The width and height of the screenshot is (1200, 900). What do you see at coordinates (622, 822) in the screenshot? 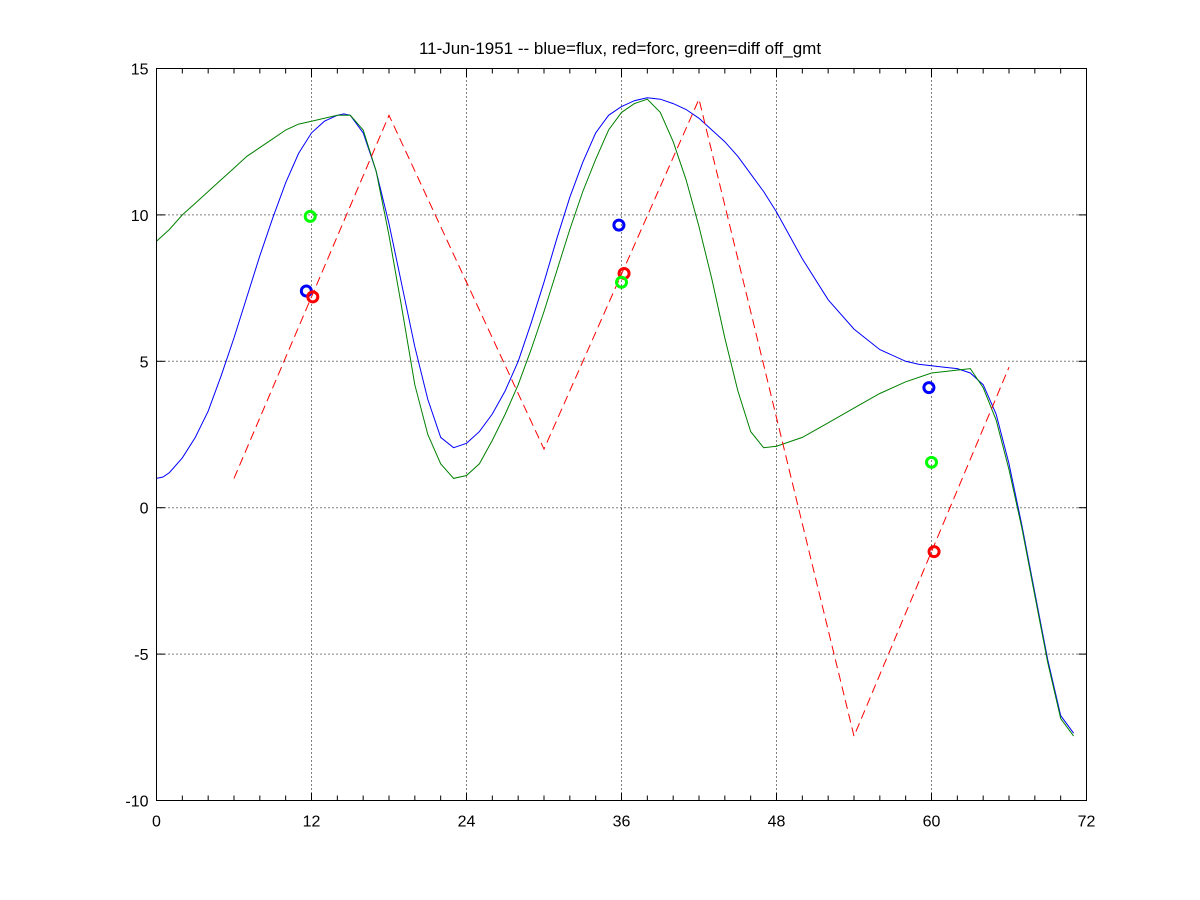
I see `x-tick-label: 36` at bounding box center [622, 822].